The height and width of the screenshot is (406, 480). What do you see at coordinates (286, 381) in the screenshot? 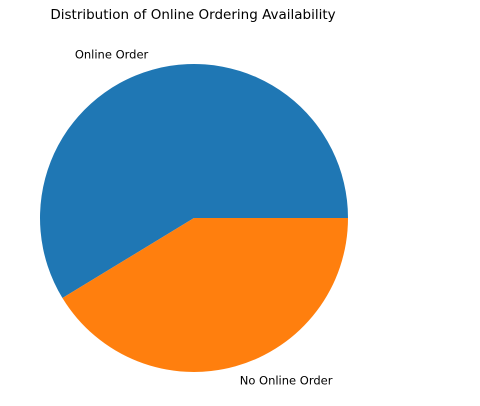
I see `slice-label-no-online-order: No Online Order` at bounding box center [286, 381].